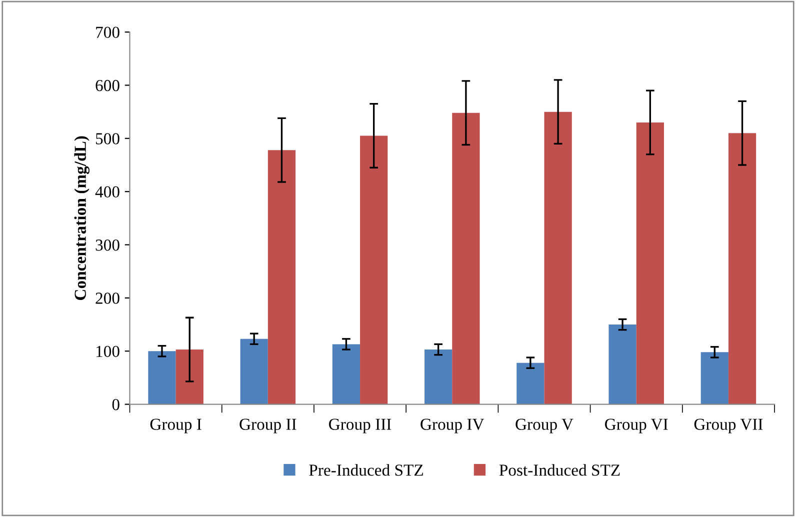 The height and width of the screenshot is (517, 796). What do you see at coordinates (360, 426) in the screenshot?
I see `x-tick-label: Group III` at bounding box center [360, 426].